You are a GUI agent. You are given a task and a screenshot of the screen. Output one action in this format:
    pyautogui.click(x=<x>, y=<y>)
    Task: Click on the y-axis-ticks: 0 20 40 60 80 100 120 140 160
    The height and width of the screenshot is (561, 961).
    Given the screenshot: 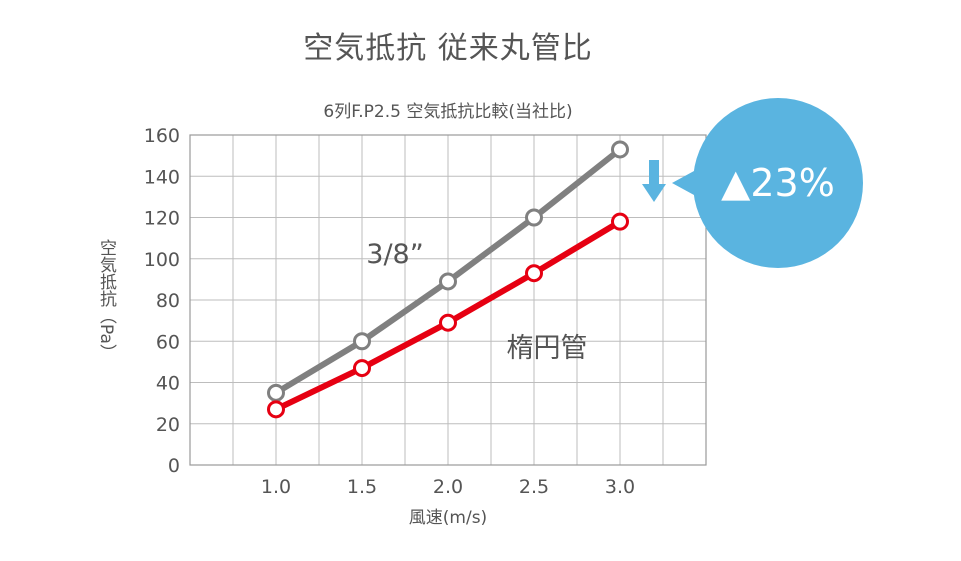 What is the action you would take?
    pyautogui.click(x=162, y=301)
    